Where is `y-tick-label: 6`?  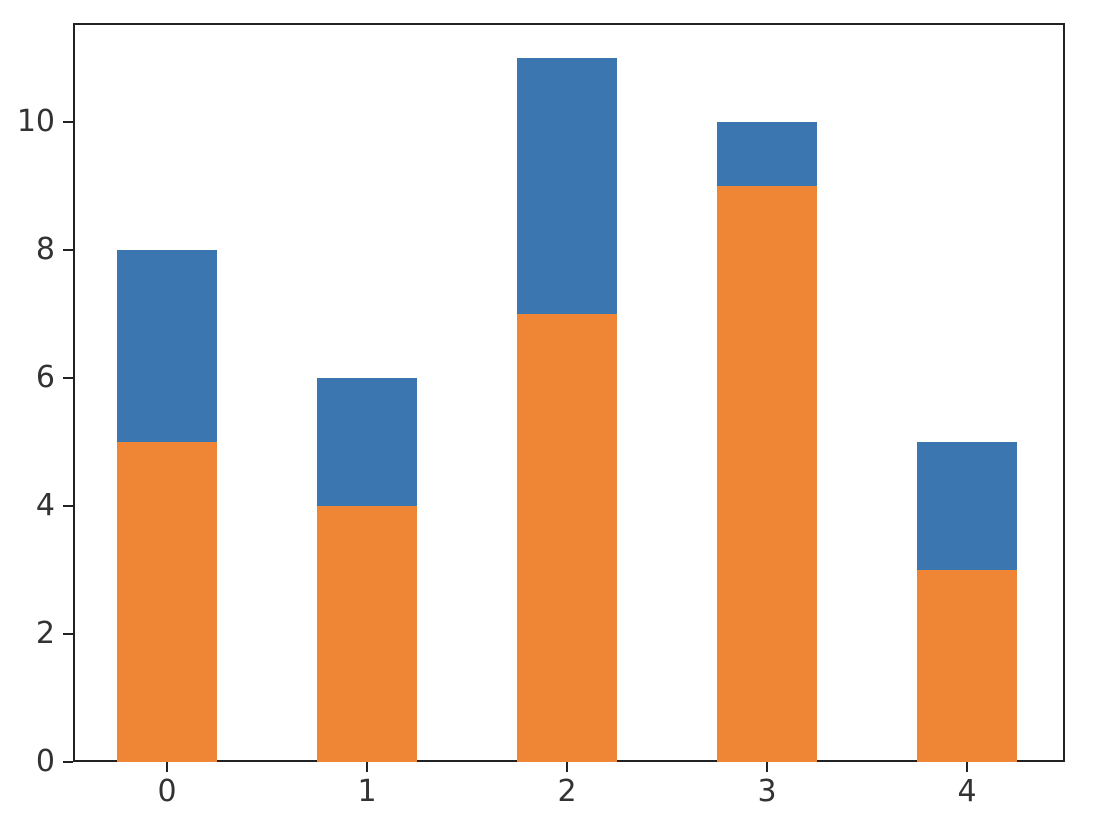
y-tick-label: 6 is located at coordinates (45, 378).